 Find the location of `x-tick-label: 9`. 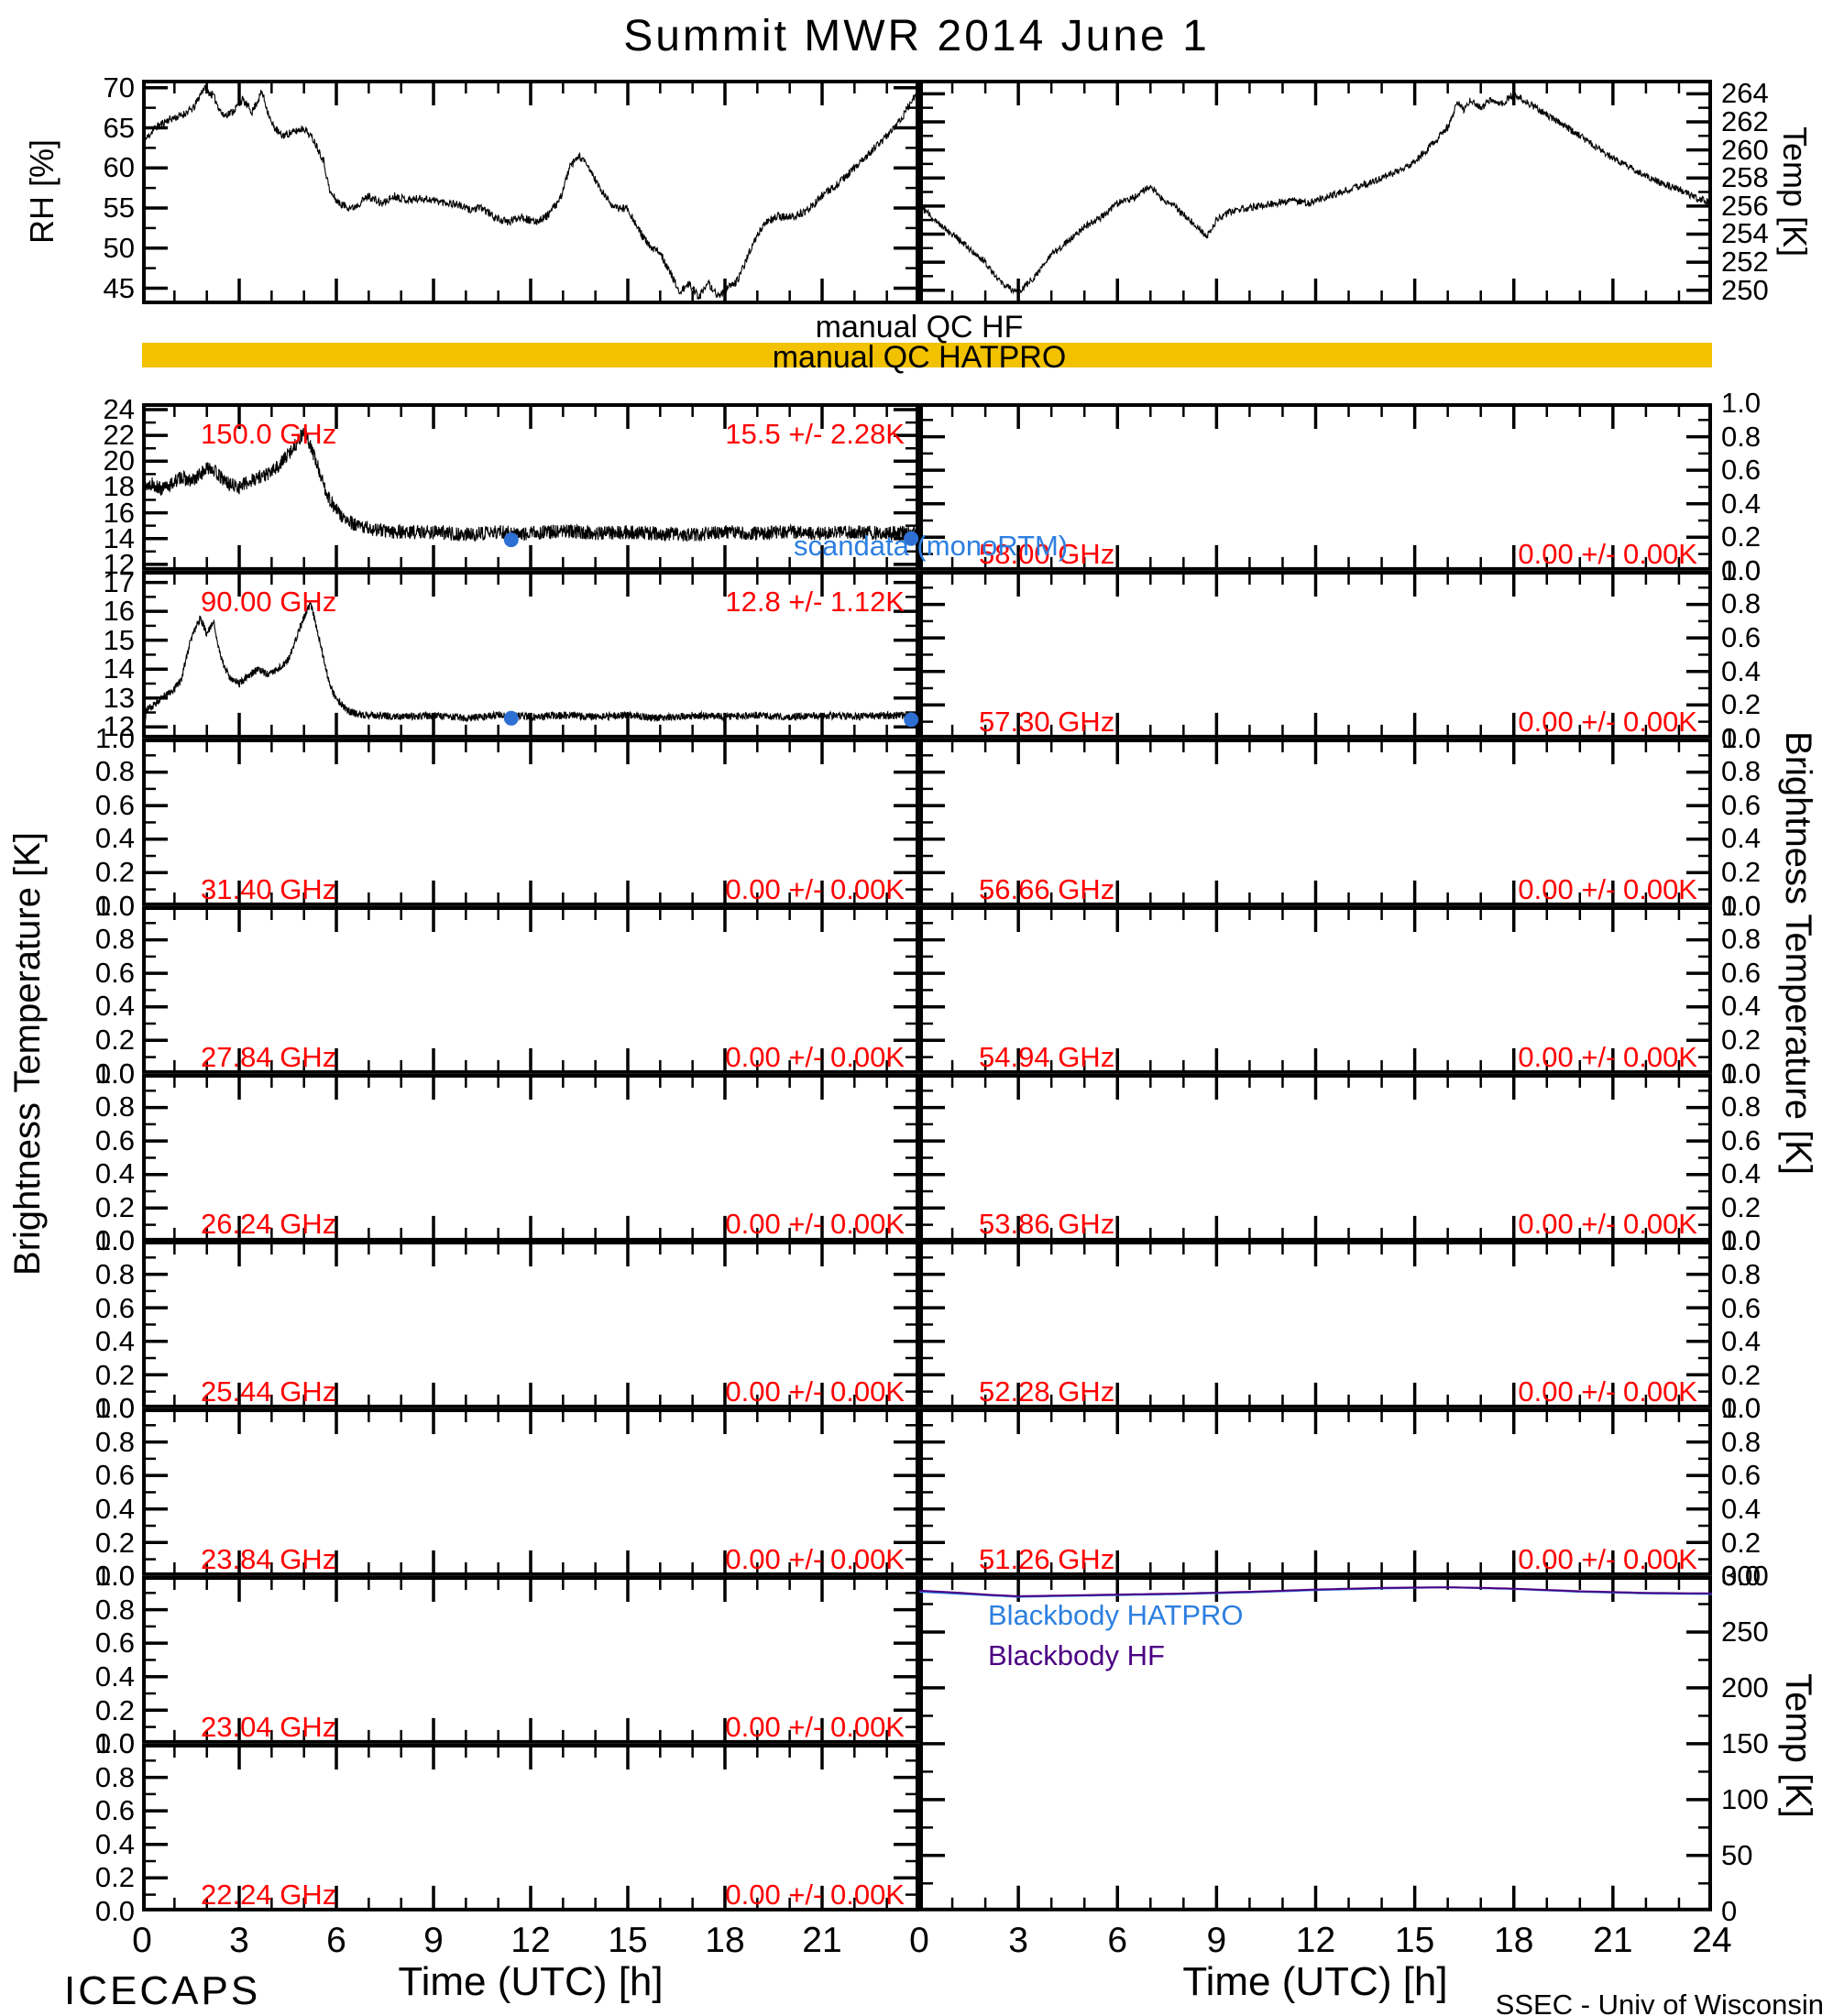

x-tick-label: 9 is located at coordinates (1216, 1940).